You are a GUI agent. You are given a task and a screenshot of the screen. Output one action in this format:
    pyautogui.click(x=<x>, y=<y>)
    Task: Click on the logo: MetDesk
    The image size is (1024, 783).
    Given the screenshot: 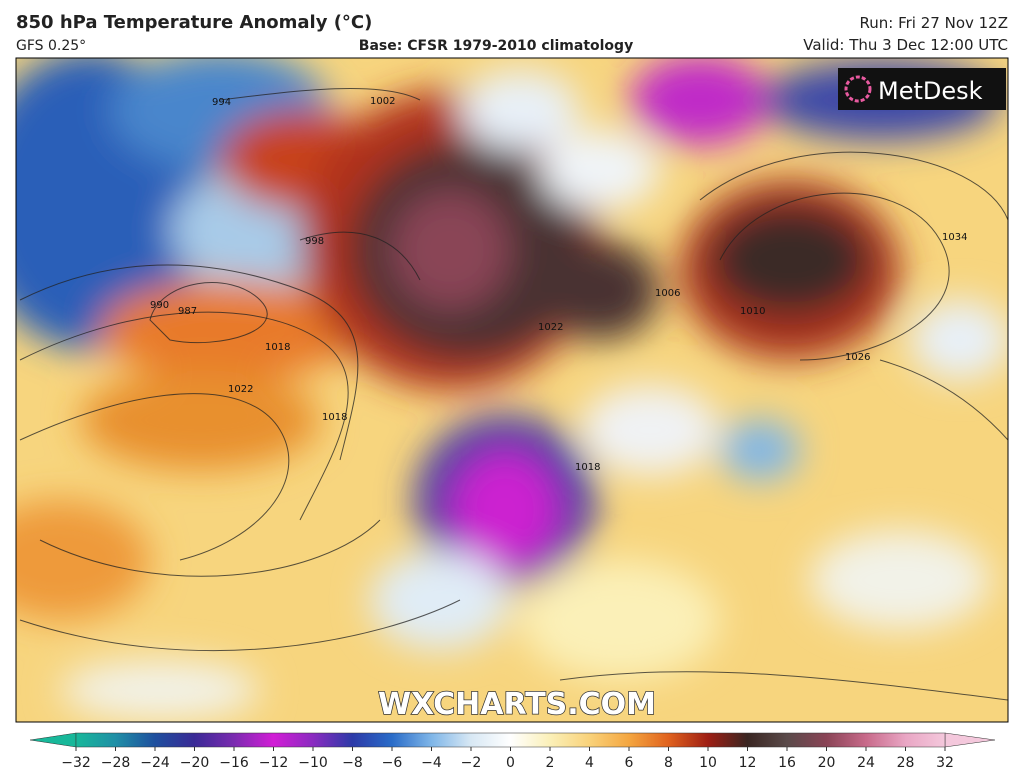 What is the action you would take?
    pyautogui.click(x=930, y=91)
    